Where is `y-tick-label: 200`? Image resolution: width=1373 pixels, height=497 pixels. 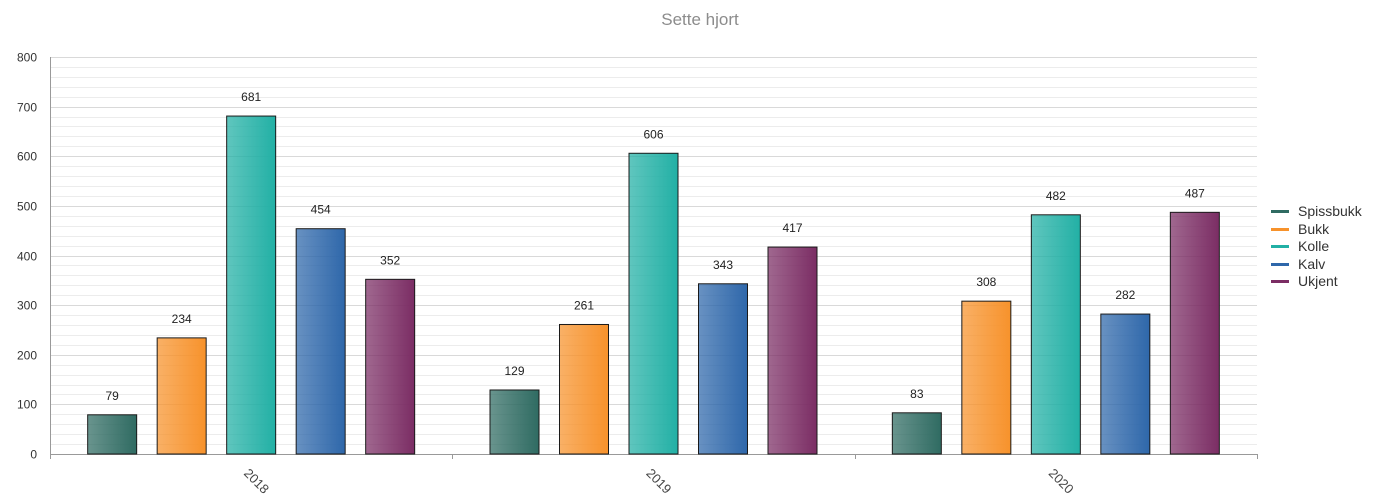
y-tick-label: 200 is located at coordinates (27, 356).